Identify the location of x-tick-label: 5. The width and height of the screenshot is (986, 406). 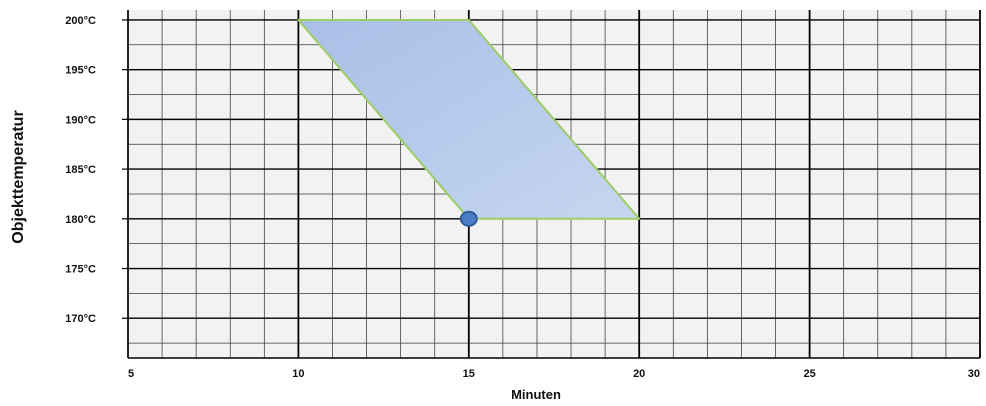
(131, 374).